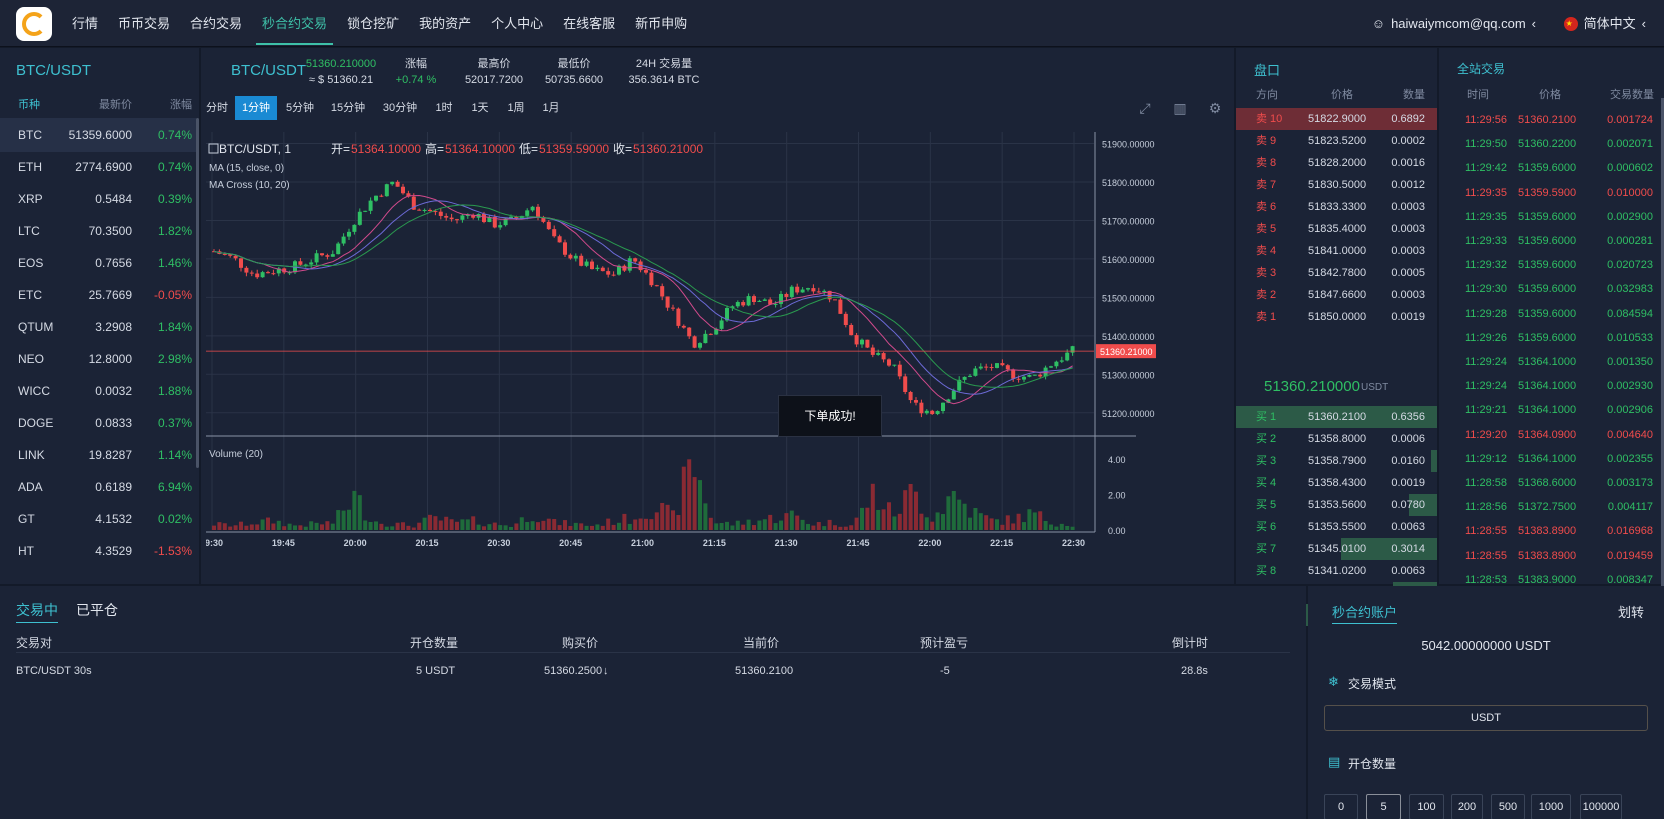  Describe the element at coordinates (98, 551) in the screenshot. I see `market-row: HT 4.3529 -1.53%` at that location.